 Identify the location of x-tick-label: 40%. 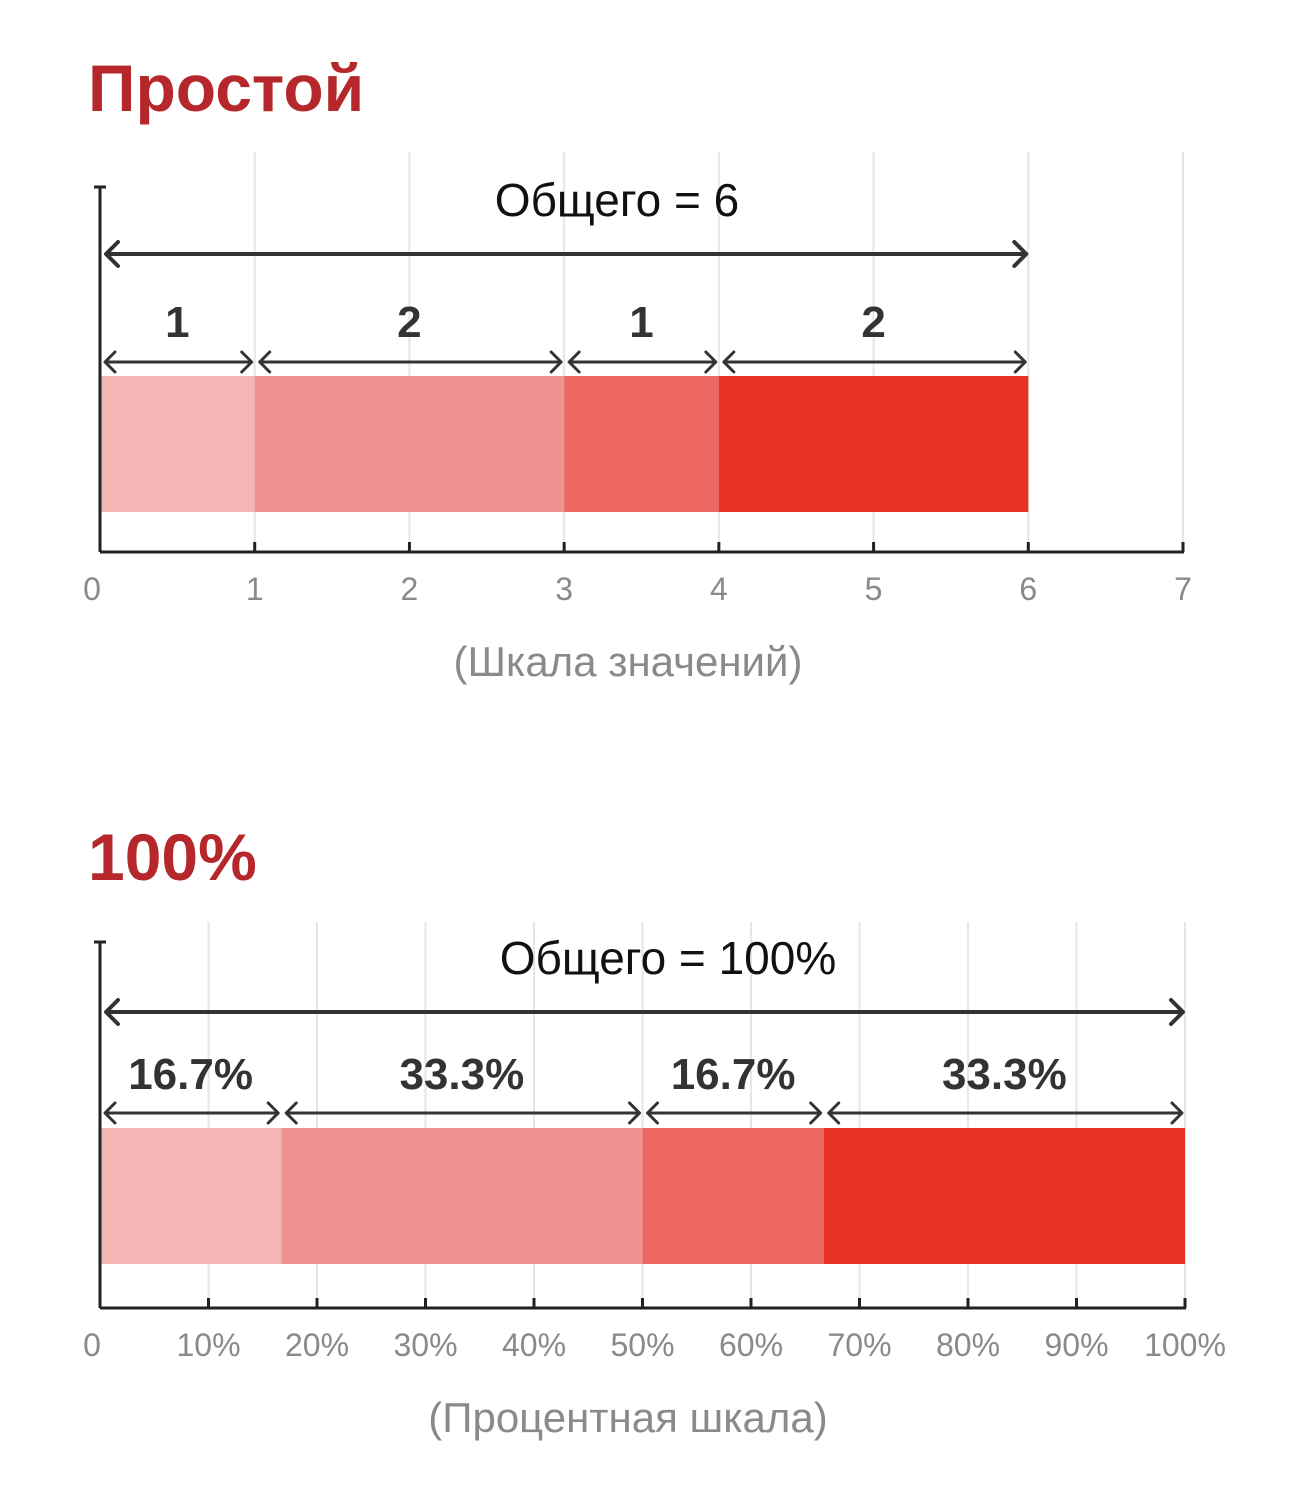
(534, 1345).